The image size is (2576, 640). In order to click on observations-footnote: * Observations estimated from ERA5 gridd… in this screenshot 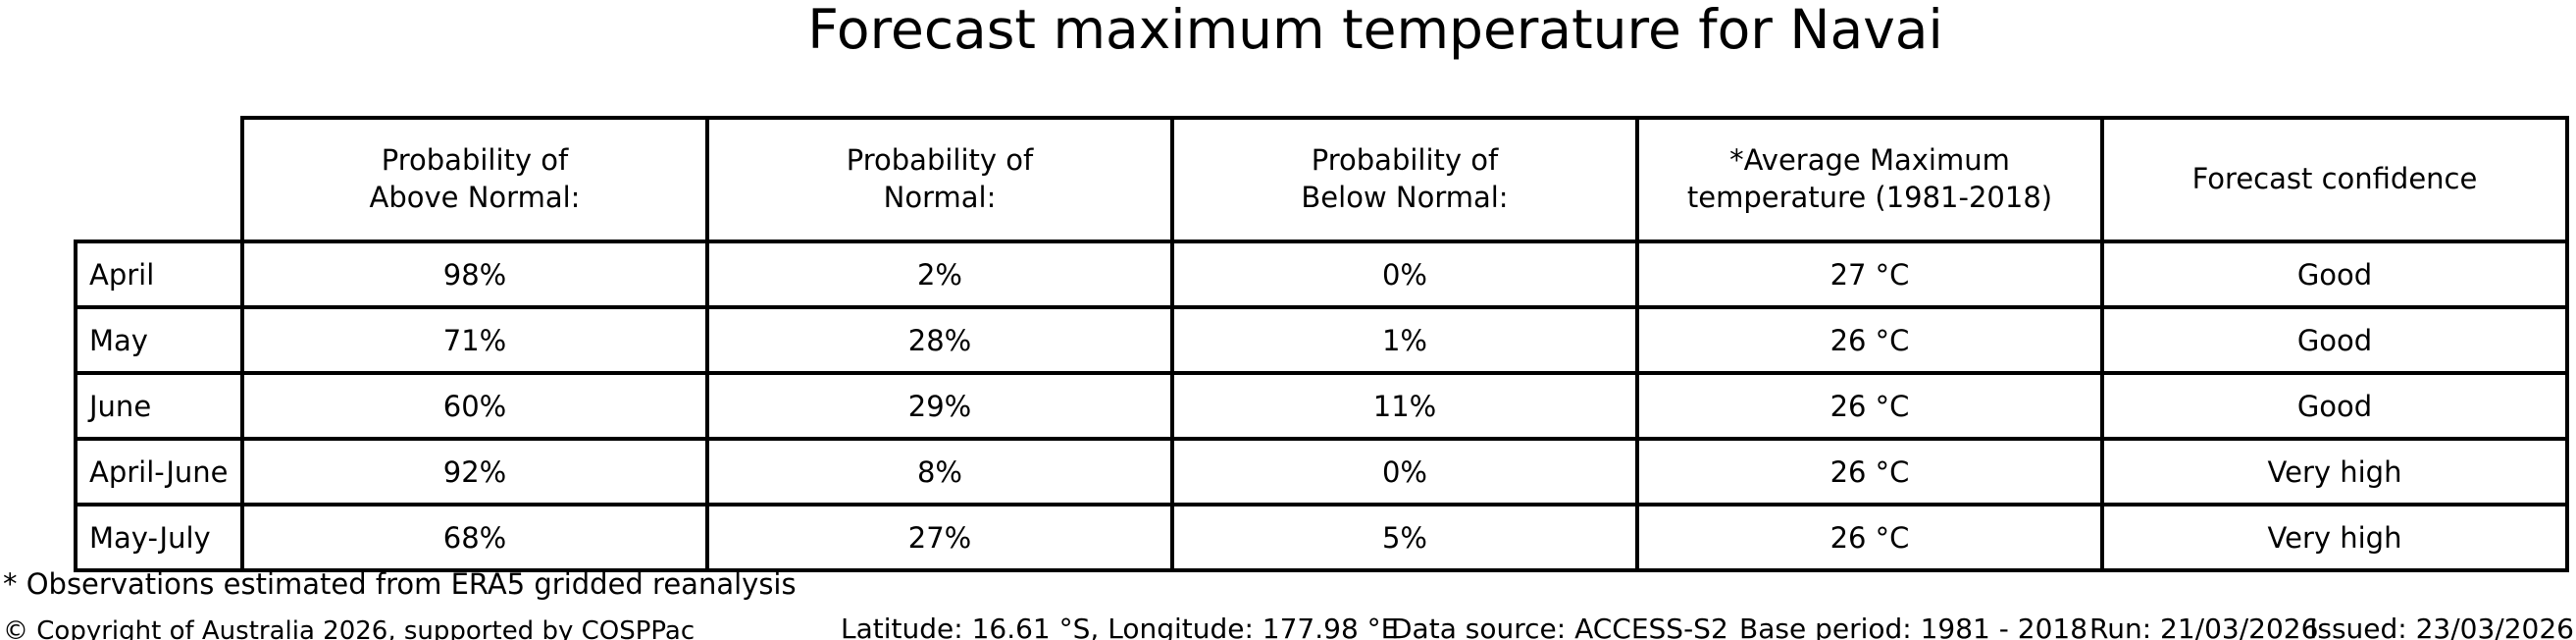, I will do `click(400, 584)`.